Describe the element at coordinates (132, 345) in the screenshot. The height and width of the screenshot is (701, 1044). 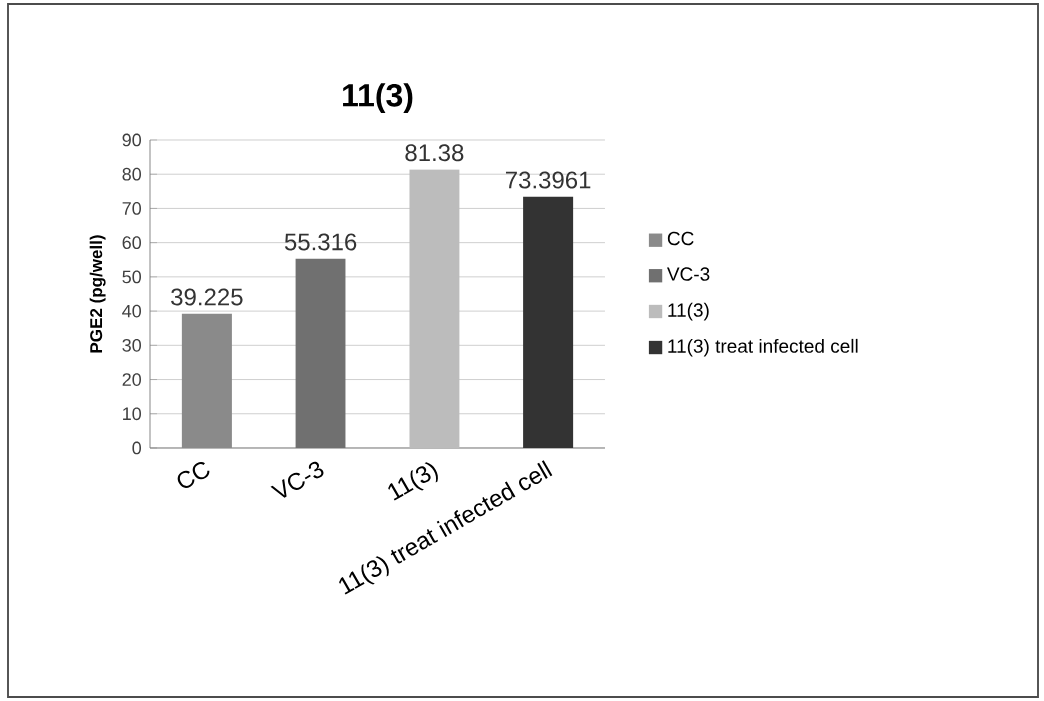
I see `y-tick-label: 30` at that location.